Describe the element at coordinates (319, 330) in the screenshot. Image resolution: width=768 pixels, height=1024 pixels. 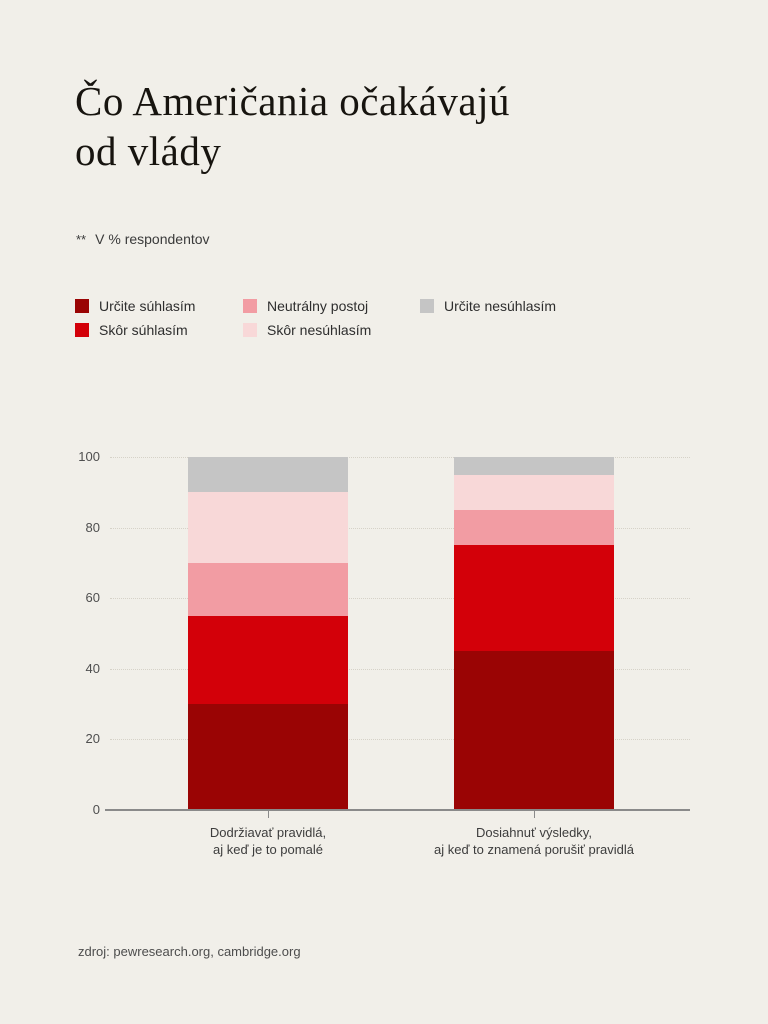
I see `legend-label: Skôr nesúhlasím` at that location.